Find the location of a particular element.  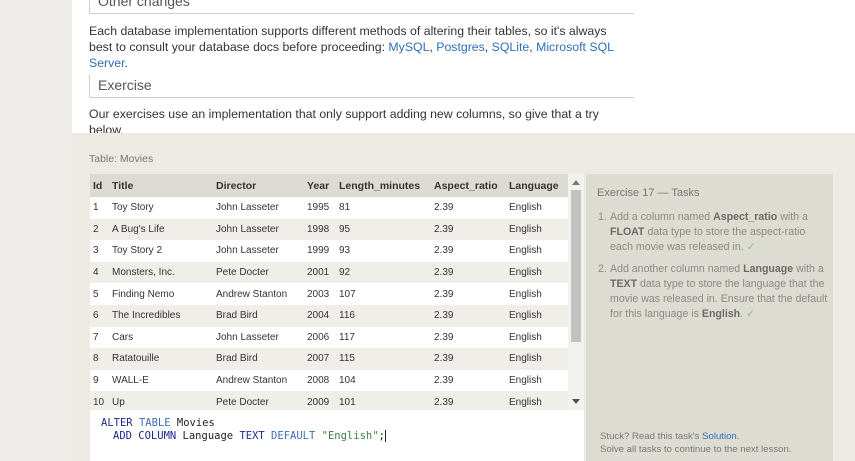

task-text-part: with a is located at coordinates (808, 269).